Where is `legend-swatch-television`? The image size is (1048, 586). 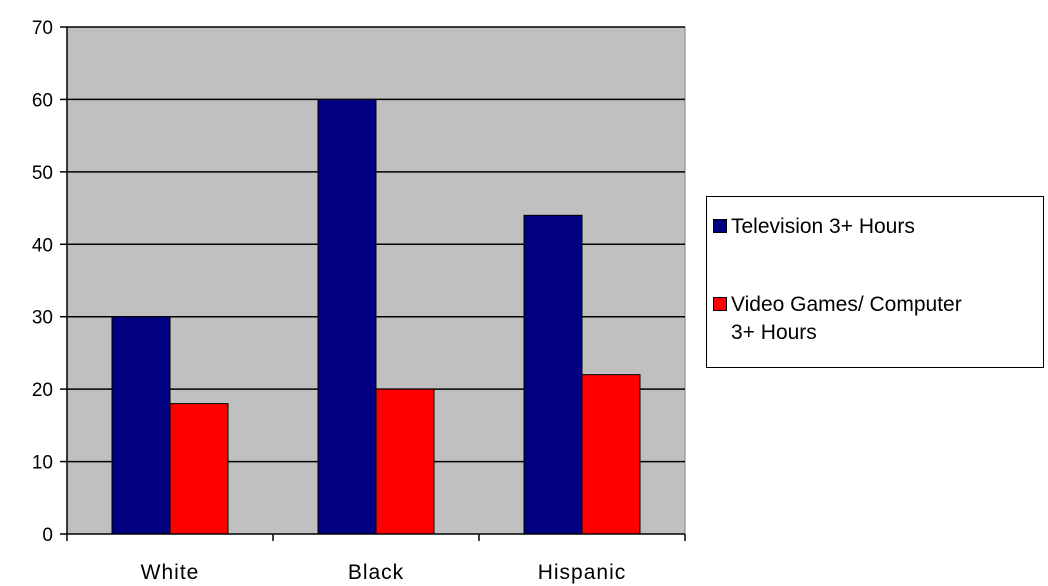 legend-swatch-television is located at coordinates (720, 226).